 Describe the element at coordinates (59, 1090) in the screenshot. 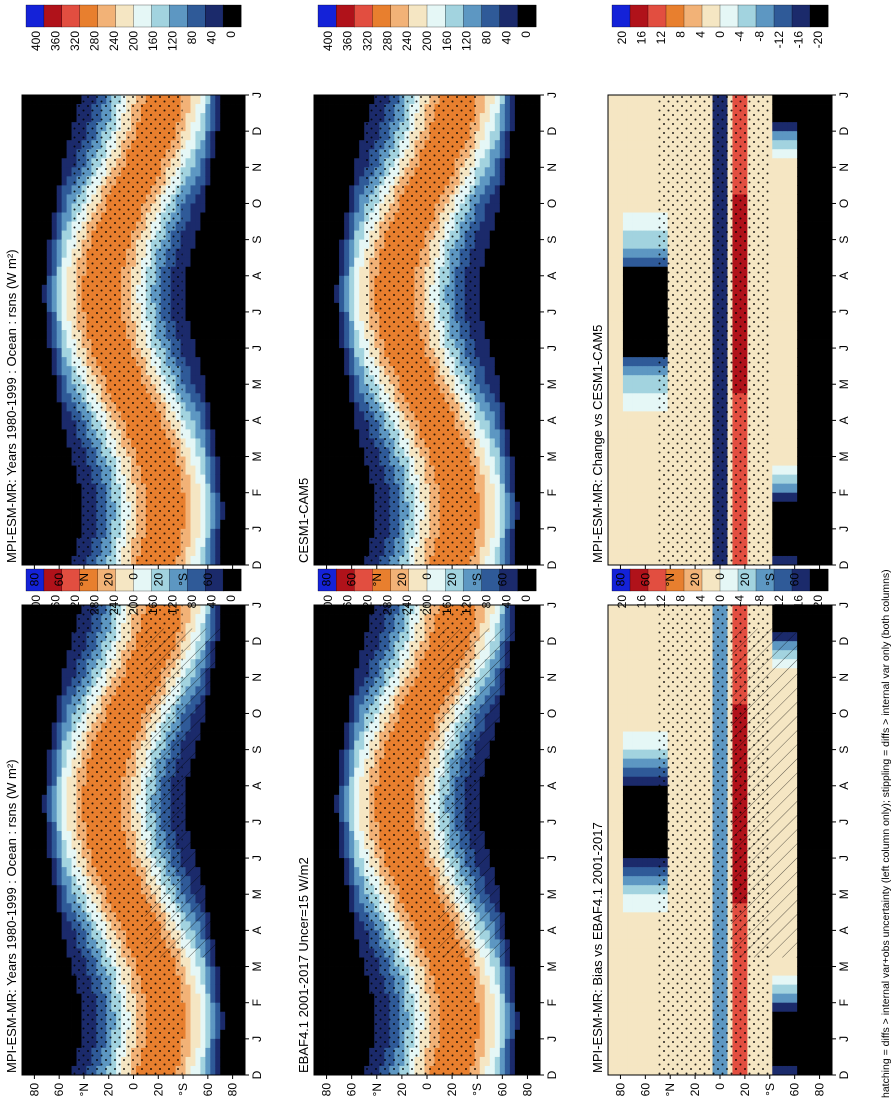

I see `lat-label: 60` at that location.